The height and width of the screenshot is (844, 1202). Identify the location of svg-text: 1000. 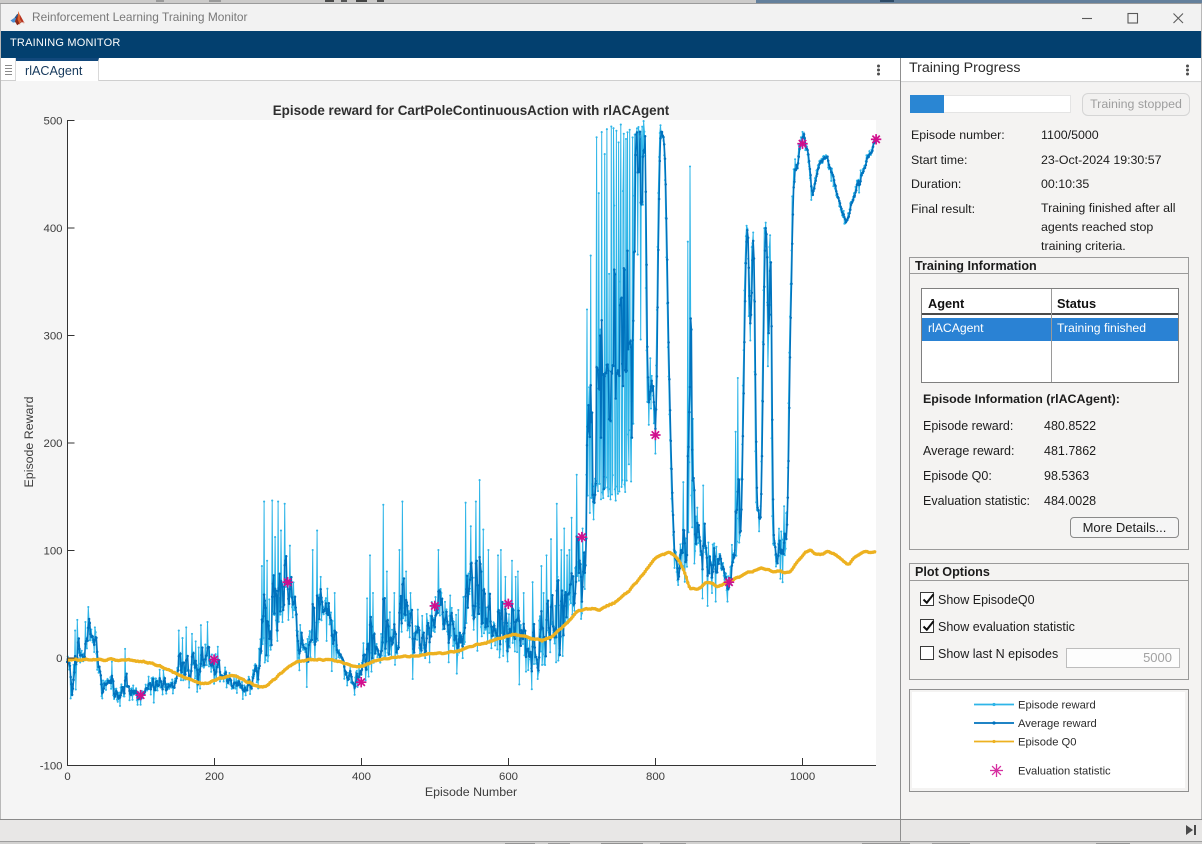
(802, 777).